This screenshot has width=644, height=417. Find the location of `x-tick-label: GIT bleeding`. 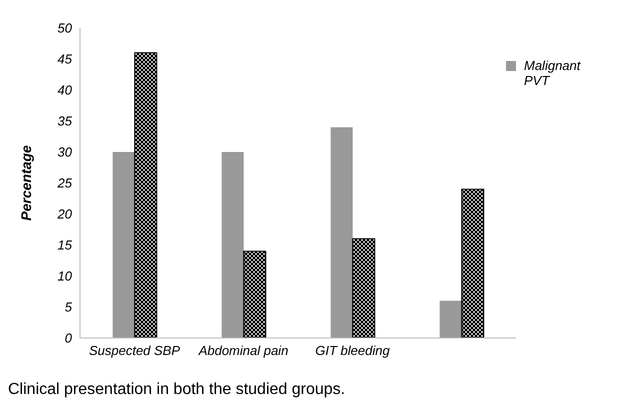

x-tick-label: GIT bleeding is located at coordinates (352, 350).